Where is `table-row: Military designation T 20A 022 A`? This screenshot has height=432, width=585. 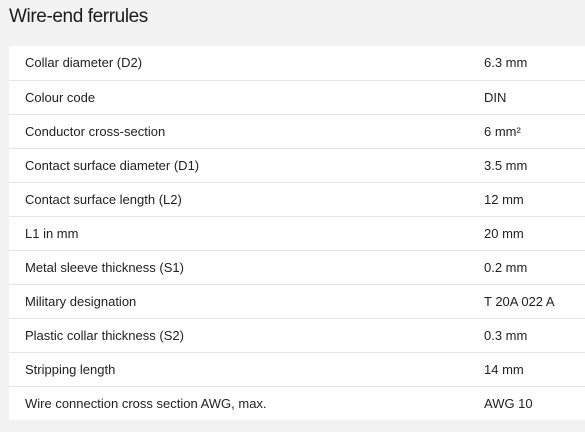 table-row: Military designation T 20A 022 A is located at coordinates (297, 301).